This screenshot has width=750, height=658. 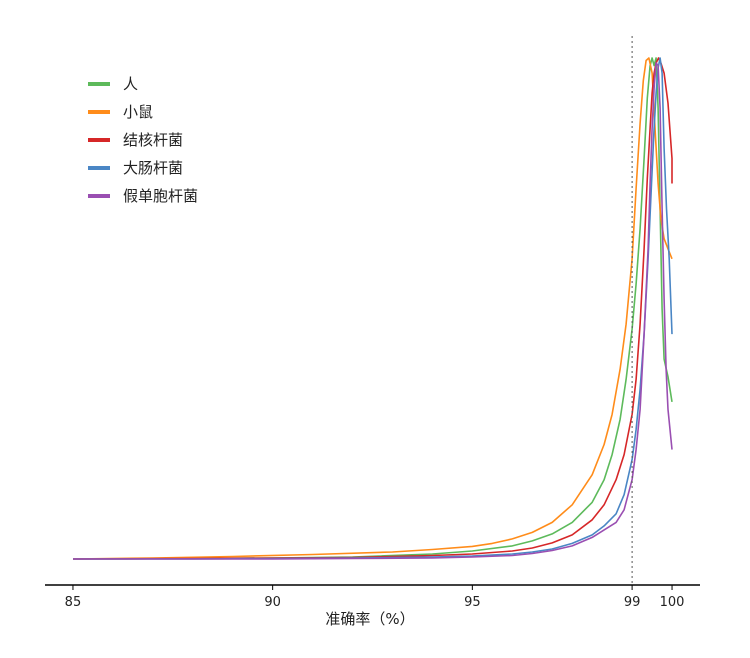 I want to click on legend-label-4: 假单胞杆菌, so click(x=160, y=196).